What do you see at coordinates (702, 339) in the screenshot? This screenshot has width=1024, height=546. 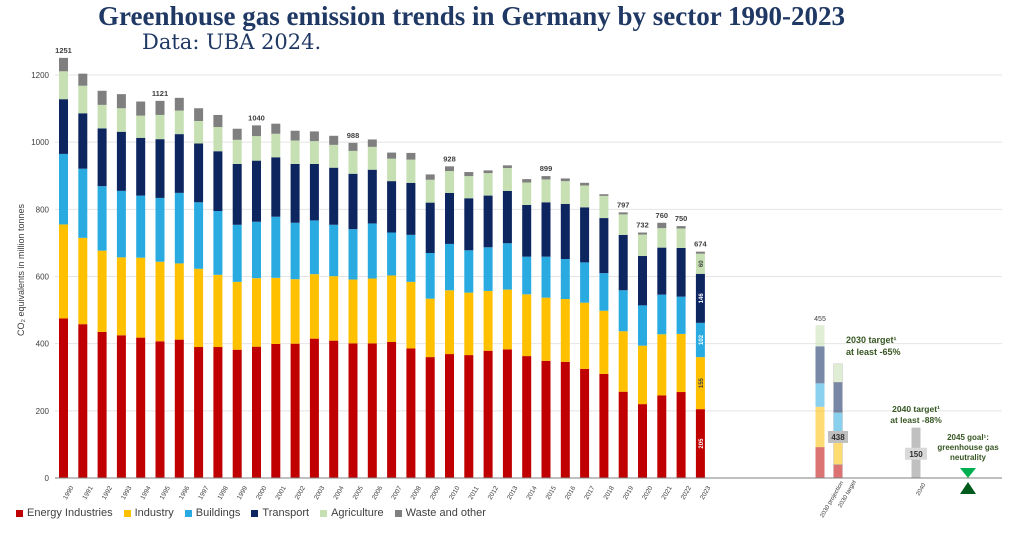 I see `segment-value-label: 102` at bounding box center [702, 339].